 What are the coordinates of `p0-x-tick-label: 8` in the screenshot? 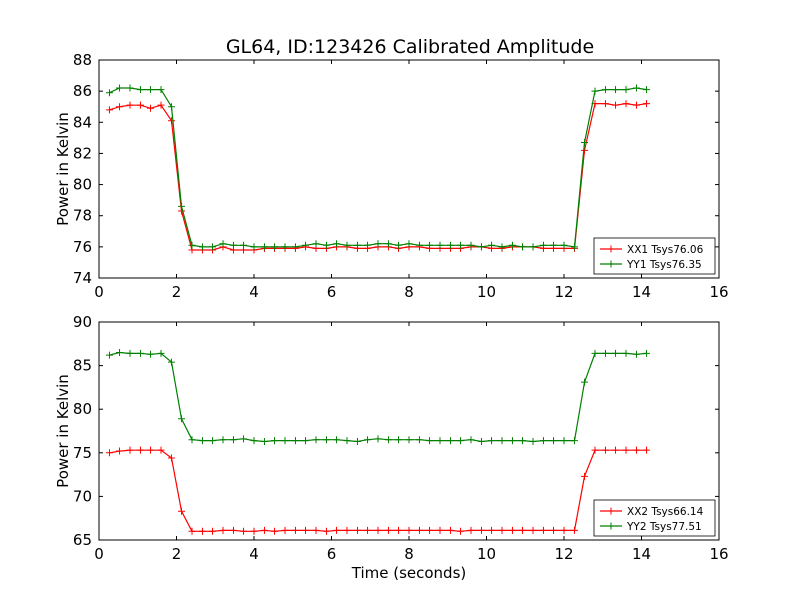 It's located at (409, 292).